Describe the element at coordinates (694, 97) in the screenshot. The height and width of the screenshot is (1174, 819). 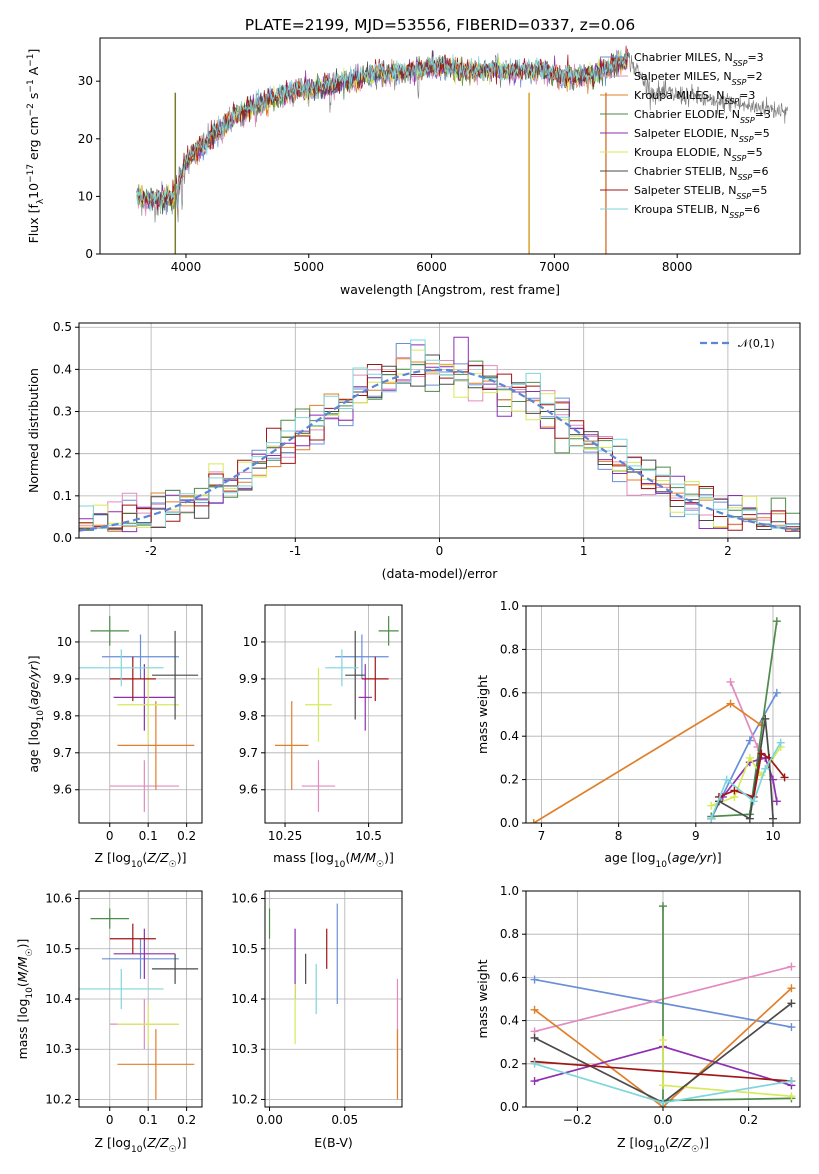
I see `legend-entry: Kroupa MILES, NSSP=3` at that location.